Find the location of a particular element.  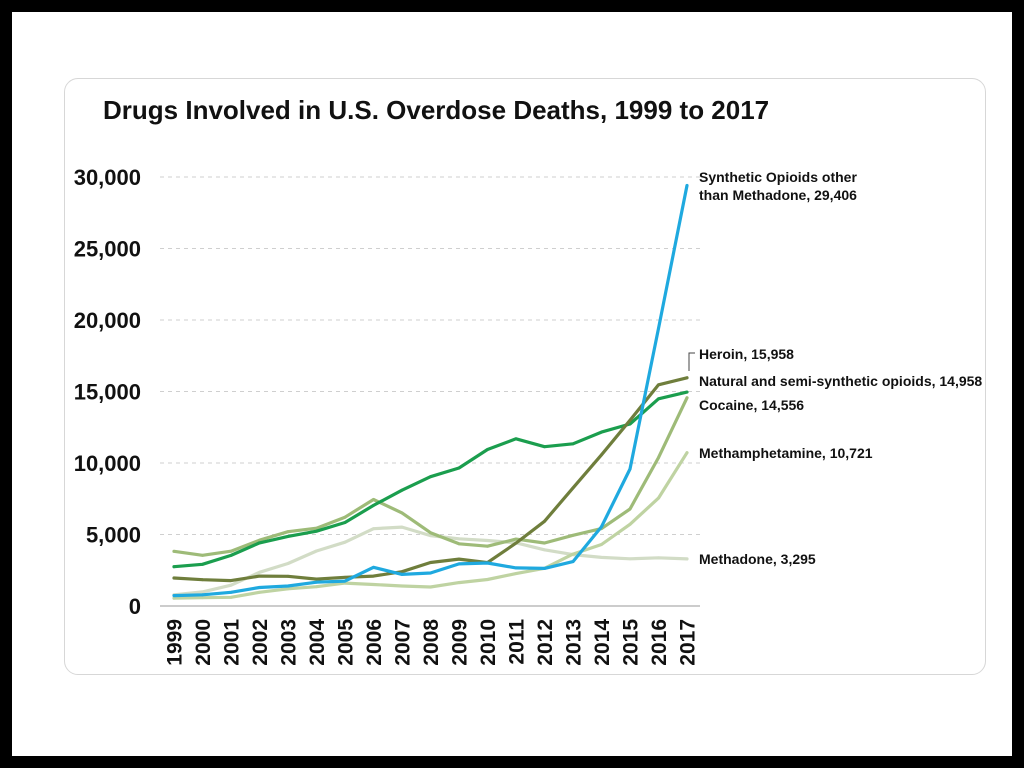

data-point-heroin-2004 is located at coordinates (316, 579).